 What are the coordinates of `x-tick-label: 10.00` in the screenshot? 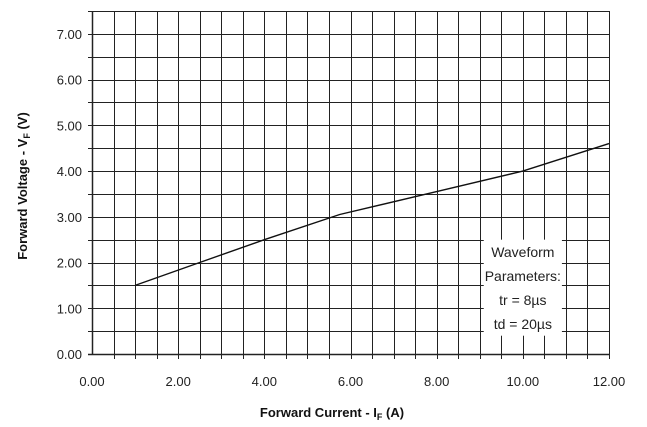 It's located at (523, 381).